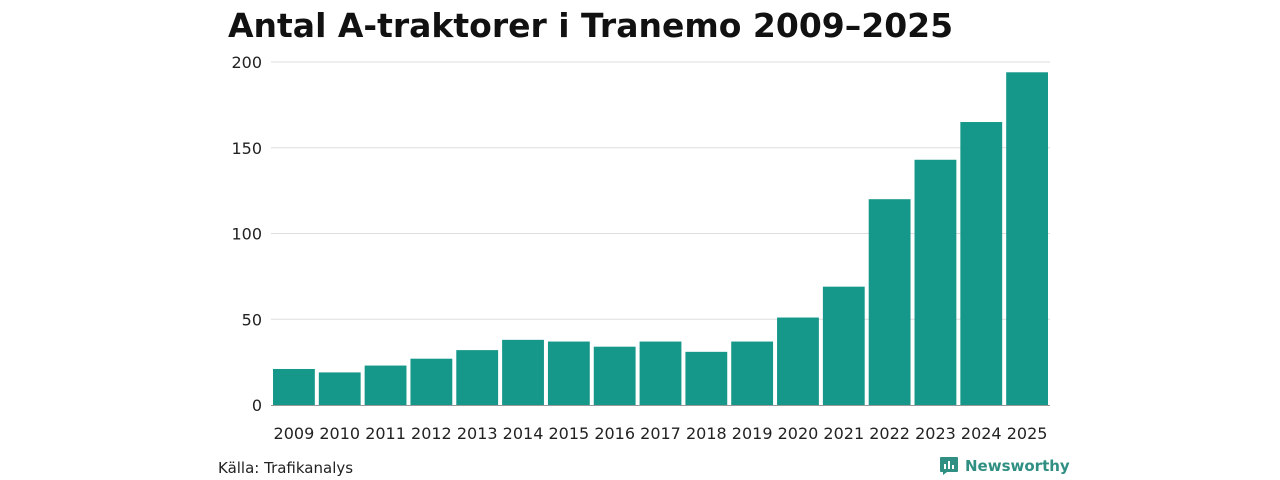  What do you see at coordinates (246, 148) in the screenshot?
I see `y-tick-label: 150` at bounding box center [246, 148].